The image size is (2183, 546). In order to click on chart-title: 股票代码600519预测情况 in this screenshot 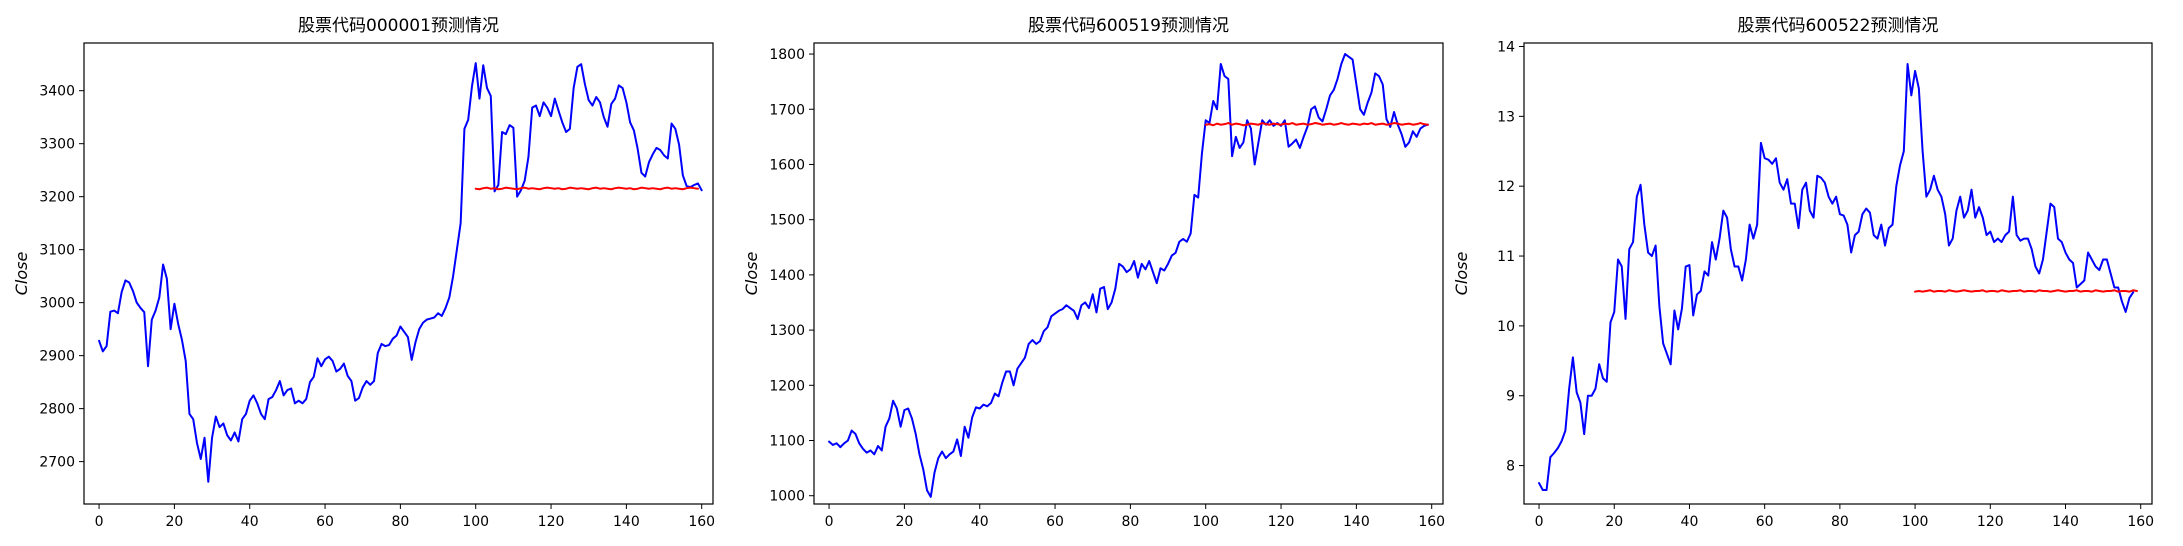, I will do `click(1128, 26)`.